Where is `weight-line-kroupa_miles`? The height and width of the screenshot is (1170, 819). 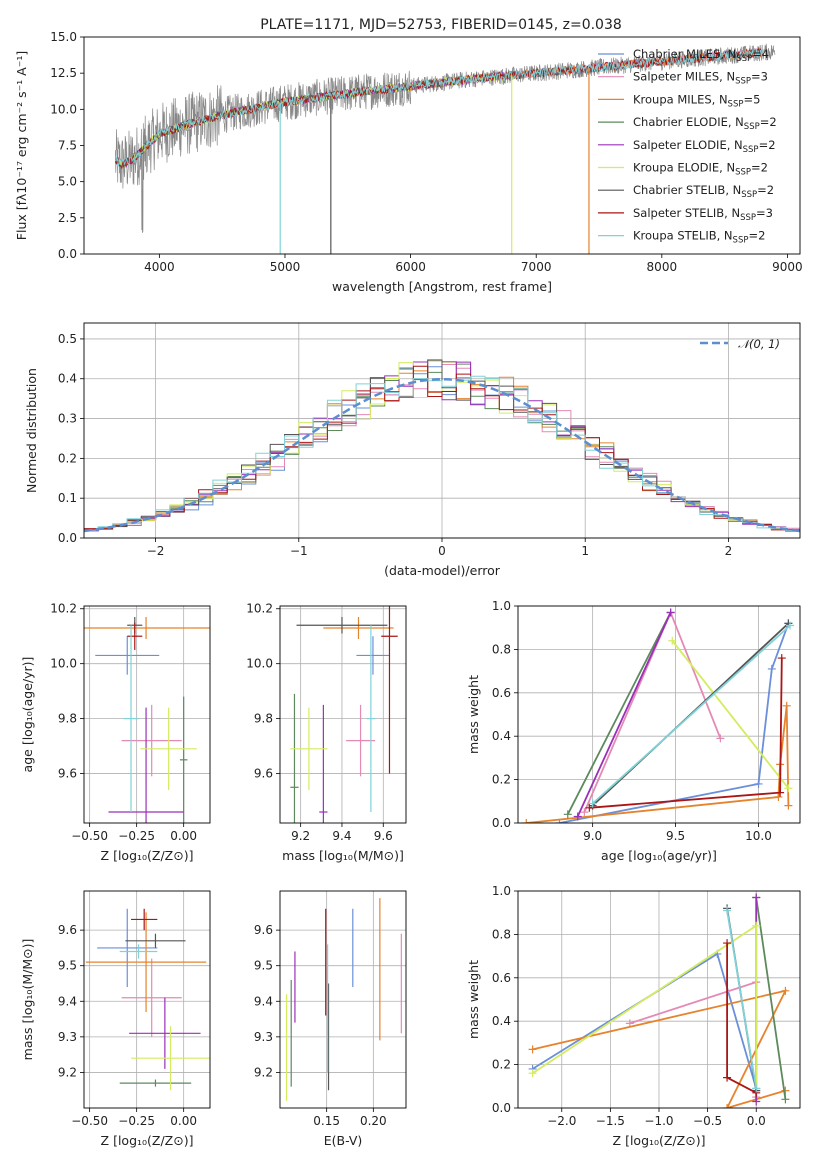 weight-line-kroupa_miles is located at coordinates (658, 764).